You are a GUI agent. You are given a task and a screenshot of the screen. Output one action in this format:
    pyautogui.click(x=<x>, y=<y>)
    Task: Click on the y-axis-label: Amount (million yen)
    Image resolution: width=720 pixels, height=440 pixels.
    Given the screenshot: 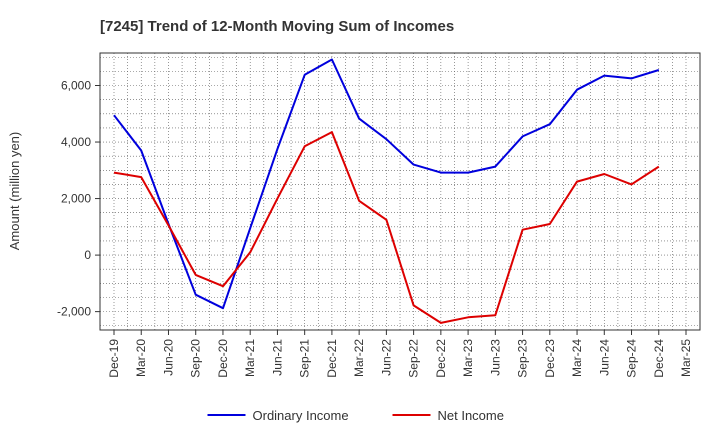 What is the action you would take?
    pyautogui.click(x=14, y=191)
    